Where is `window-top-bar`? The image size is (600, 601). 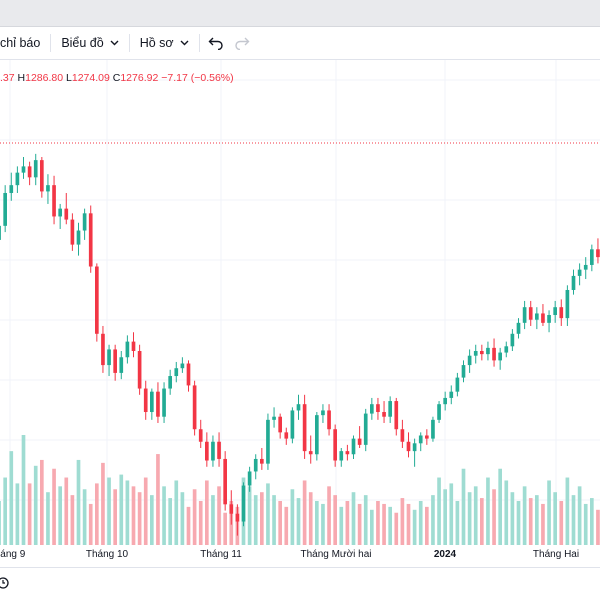
window-top-bar is located at coordinates (300, 13).